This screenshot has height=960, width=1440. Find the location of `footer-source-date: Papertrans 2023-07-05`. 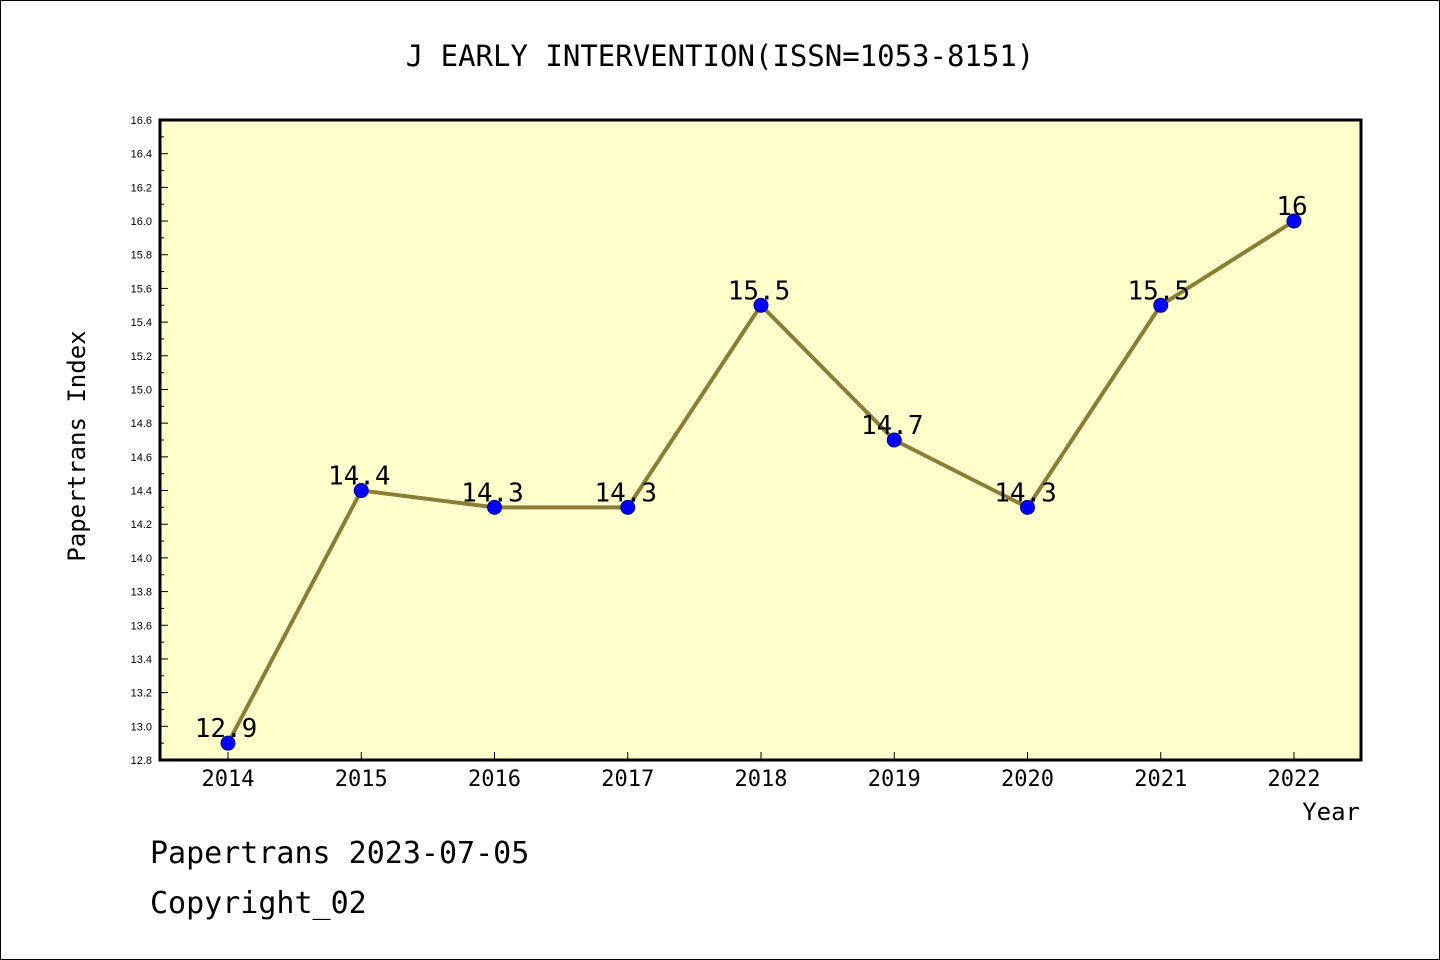

footer-source-date: Papertrans 2023-07-05 is located at coordinates (340, 853).